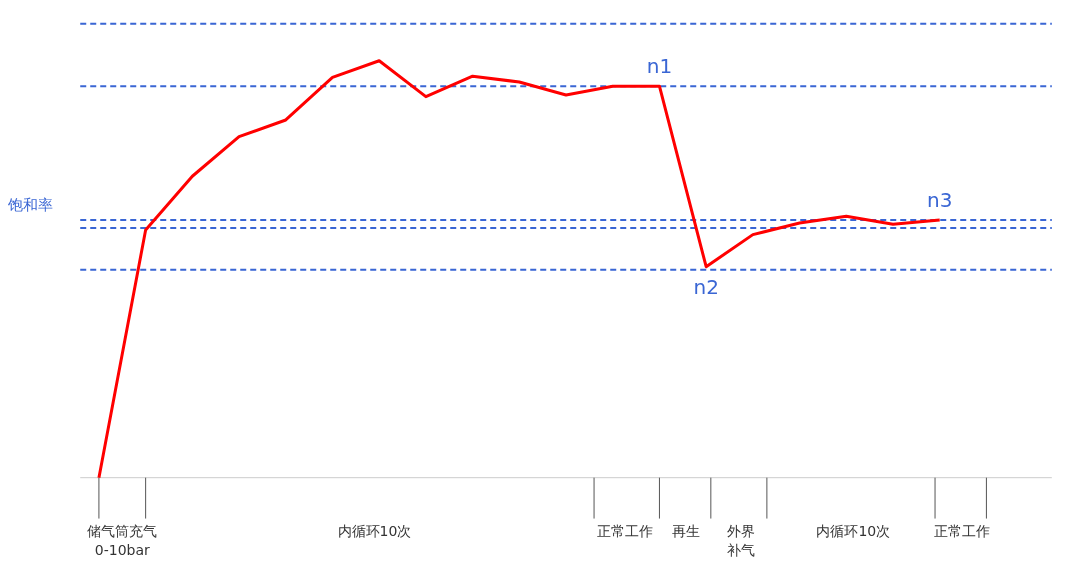 The width and height of the screenshot is (1080, 573). I want to click on annotation: n1, so click(659, 66).